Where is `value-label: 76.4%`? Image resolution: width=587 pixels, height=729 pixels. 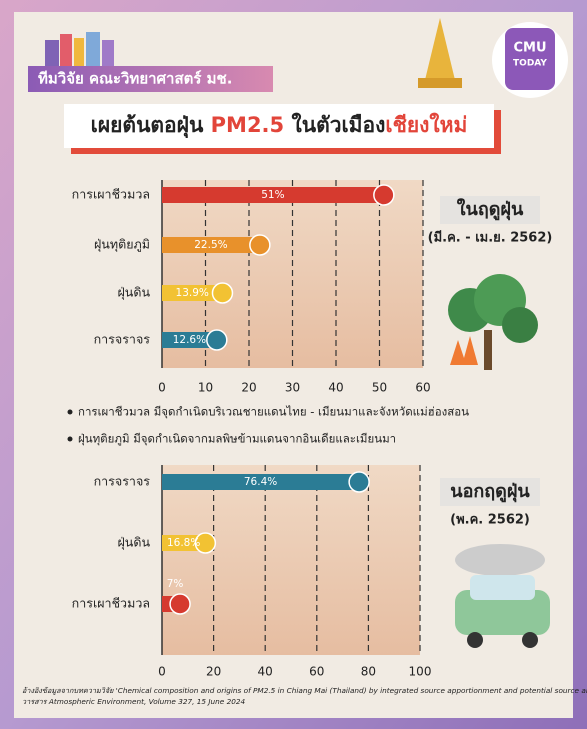
value-label: 76.4% is located at coordinates (260, 482).